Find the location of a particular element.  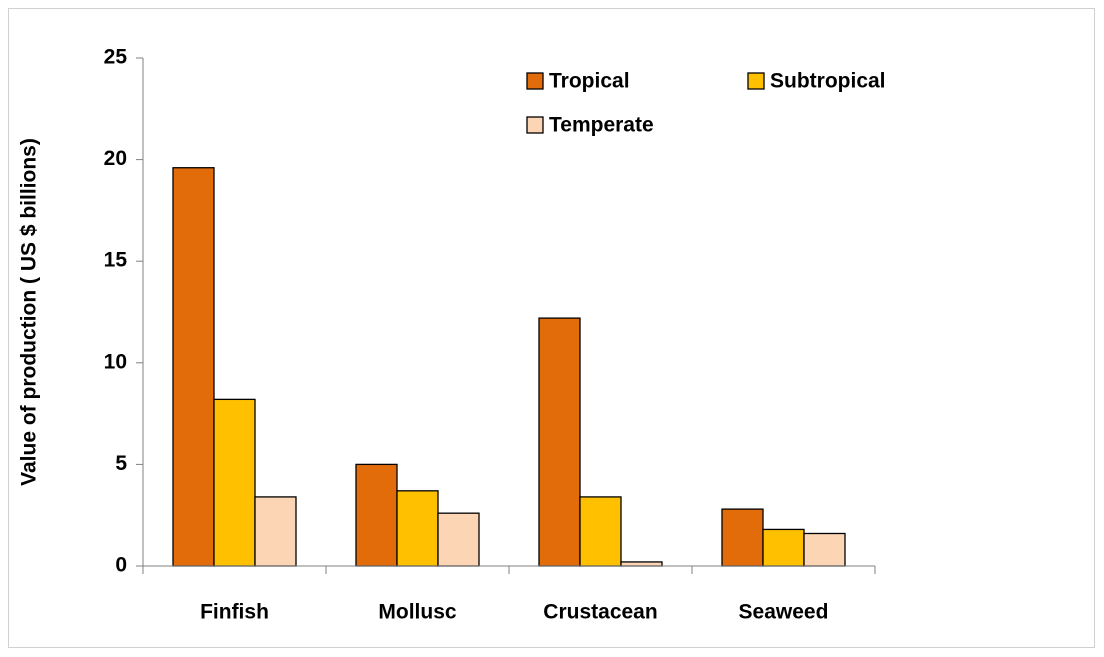

x-tick-label: Finfish is located at coordinates (234, 612).